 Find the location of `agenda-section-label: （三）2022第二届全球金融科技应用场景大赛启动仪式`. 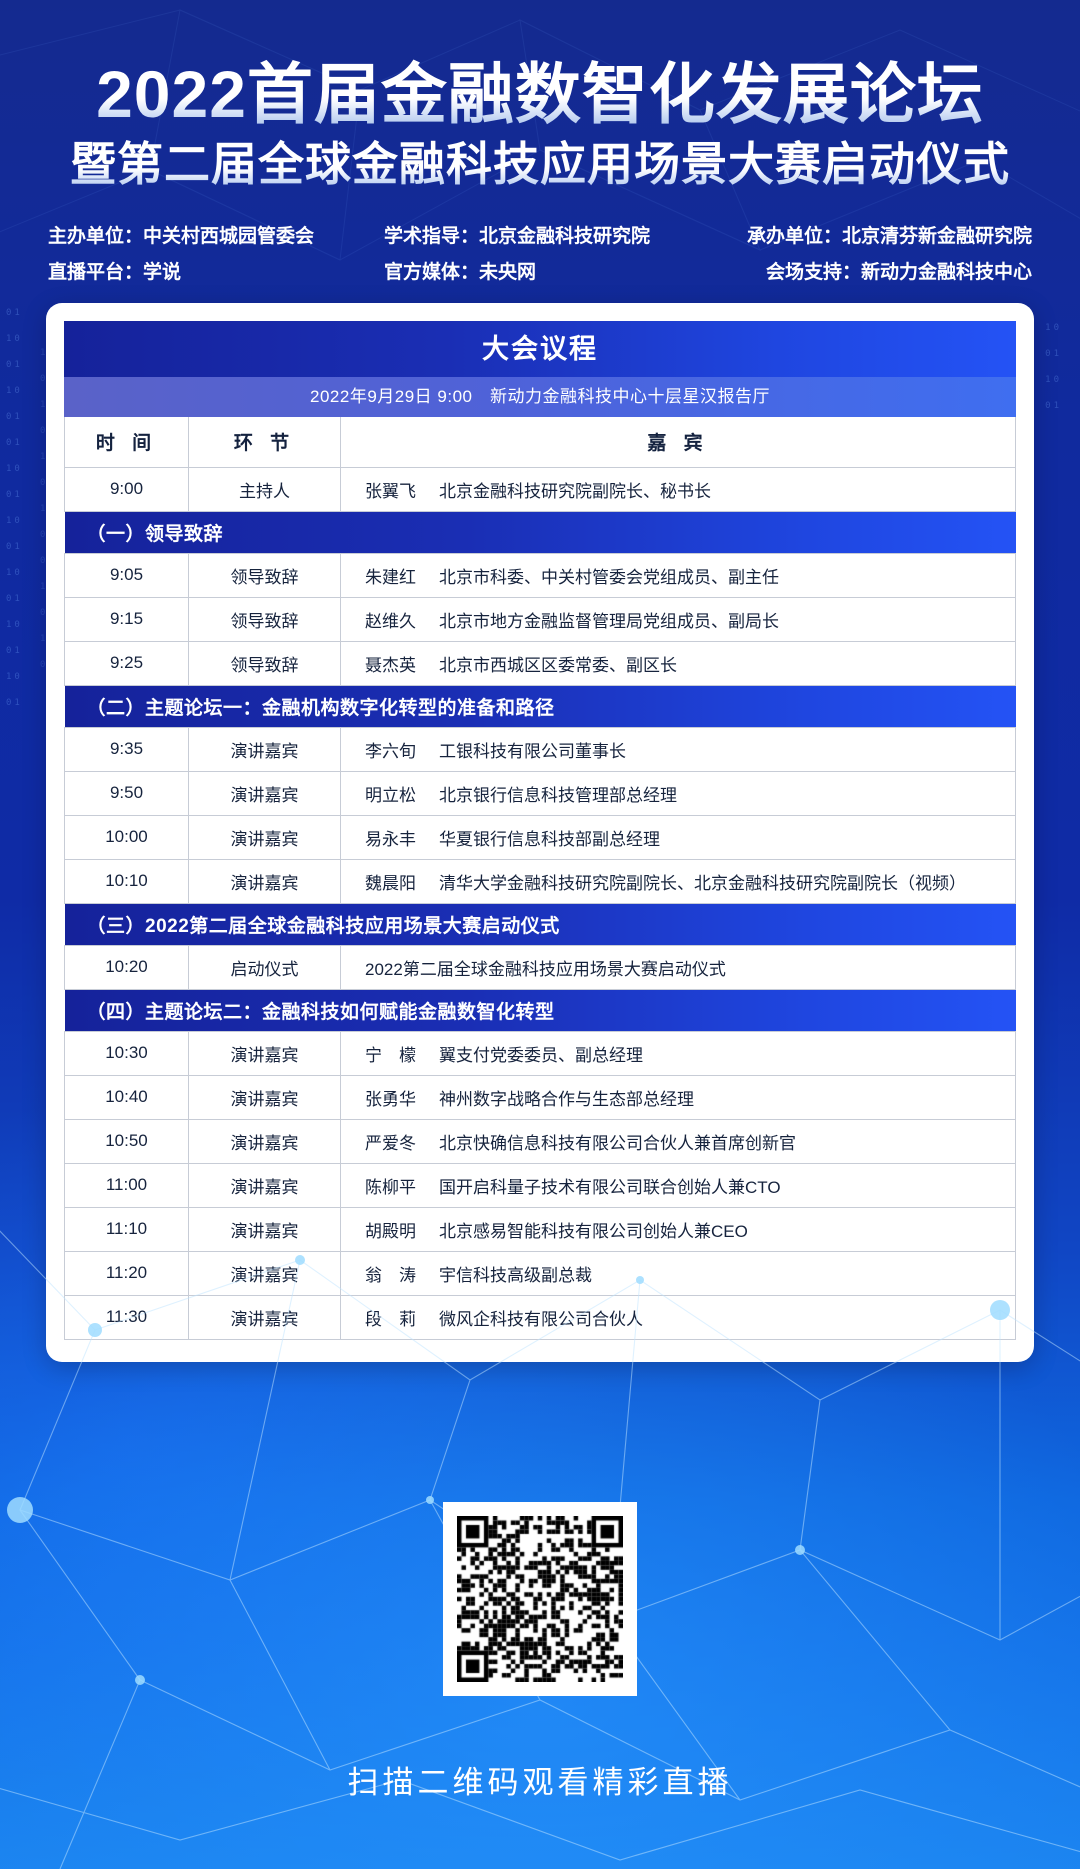

agenda-section-label: （三）2022第二届全球金融科技应用场景大赛启动仪式 is located at coordinates (540, 924).